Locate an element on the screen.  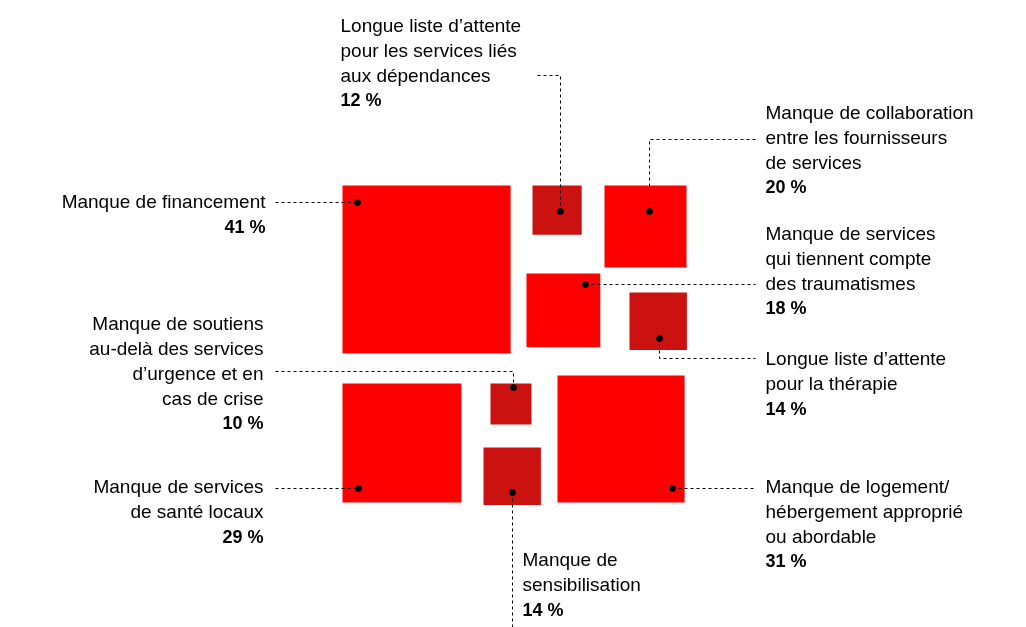
category-label: Longue liste d’attente pour la thérapie is located at coordinates (856, 370).